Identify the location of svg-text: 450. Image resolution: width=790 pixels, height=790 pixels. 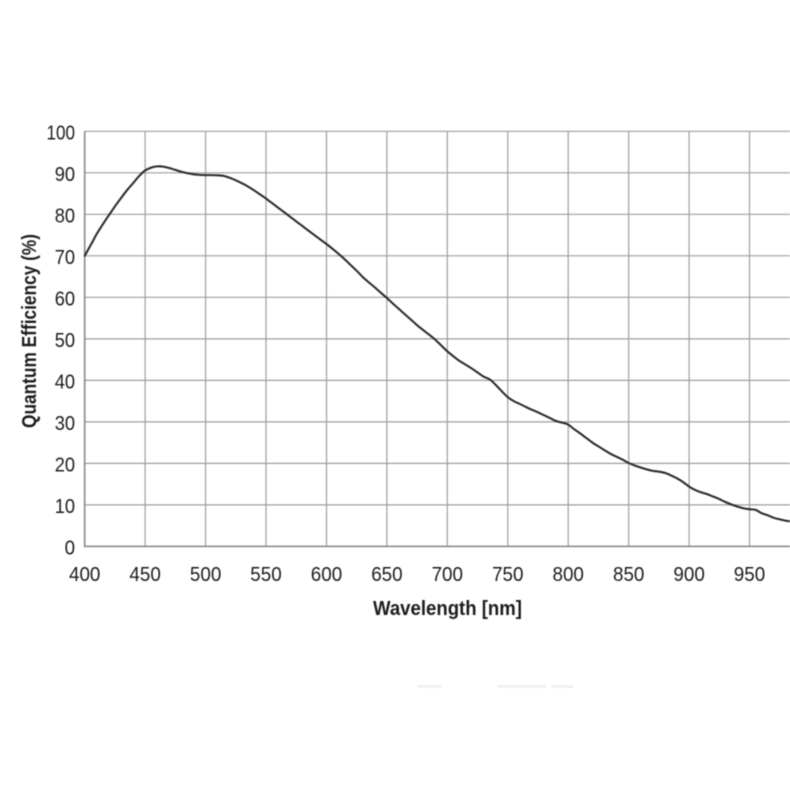
(144, 575).